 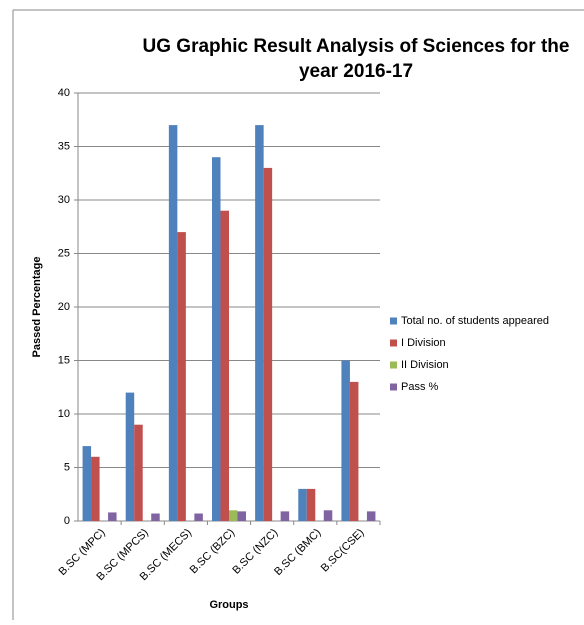 What do you see at coordinates (64, 414) in the screenshot?
I see `y-tick-label: 10` at bounding box center [64, 414].